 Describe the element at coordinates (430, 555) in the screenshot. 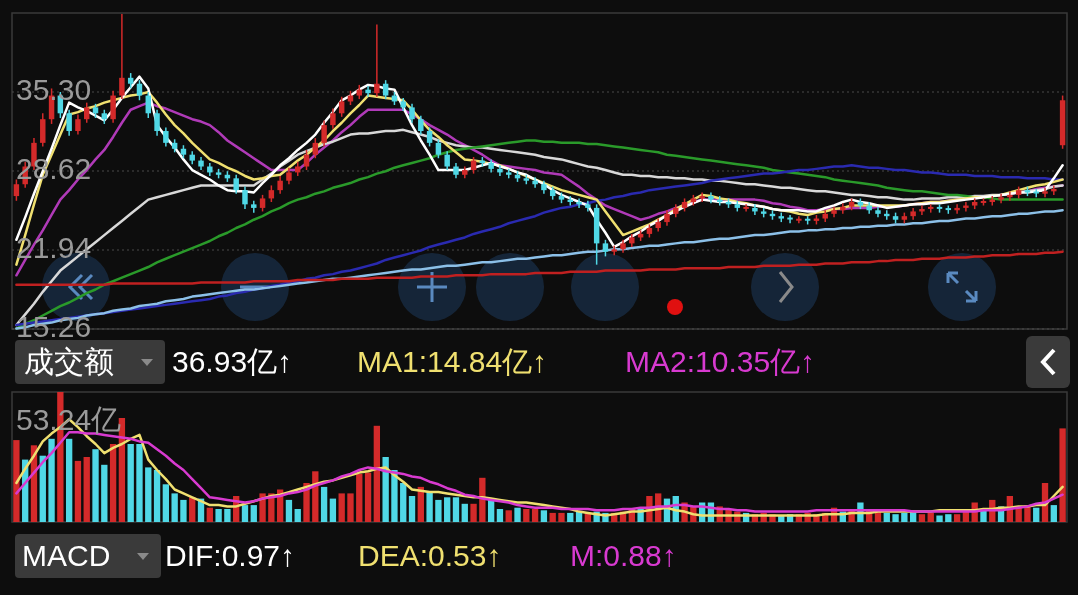

I see `text: DEA:0.53↑` at that location.